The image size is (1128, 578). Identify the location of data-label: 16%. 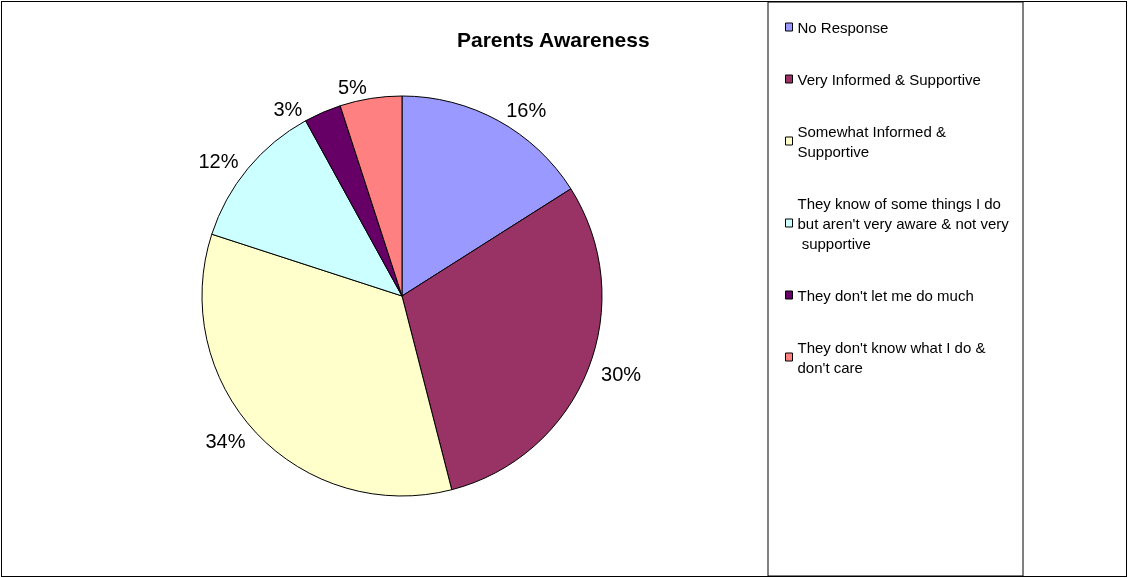
(526, 110).